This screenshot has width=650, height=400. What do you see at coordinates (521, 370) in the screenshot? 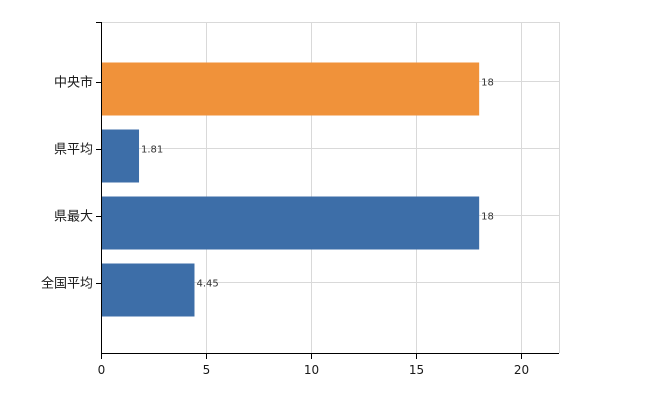
I see `x-tick-label: 20` at bounding box center [521, 370].